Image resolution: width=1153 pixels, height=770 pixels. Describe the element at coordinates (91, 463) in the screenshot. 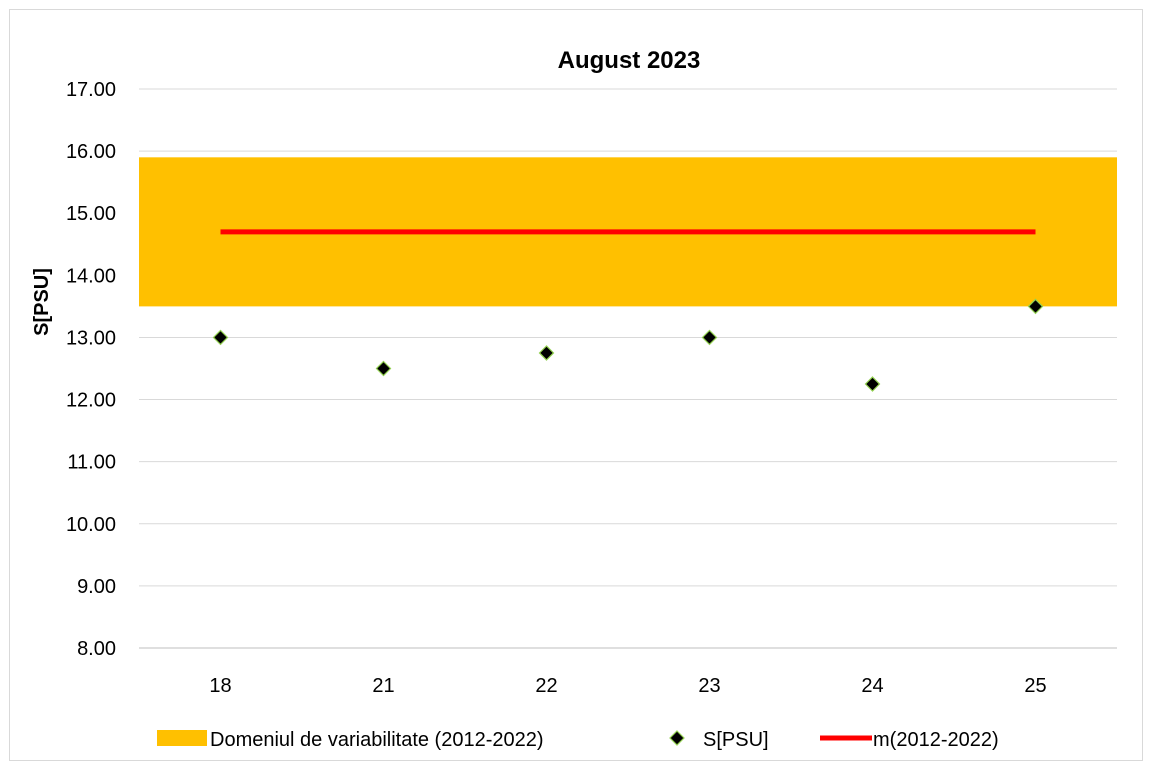

I see `y-tick-label: 11.00` at that location.